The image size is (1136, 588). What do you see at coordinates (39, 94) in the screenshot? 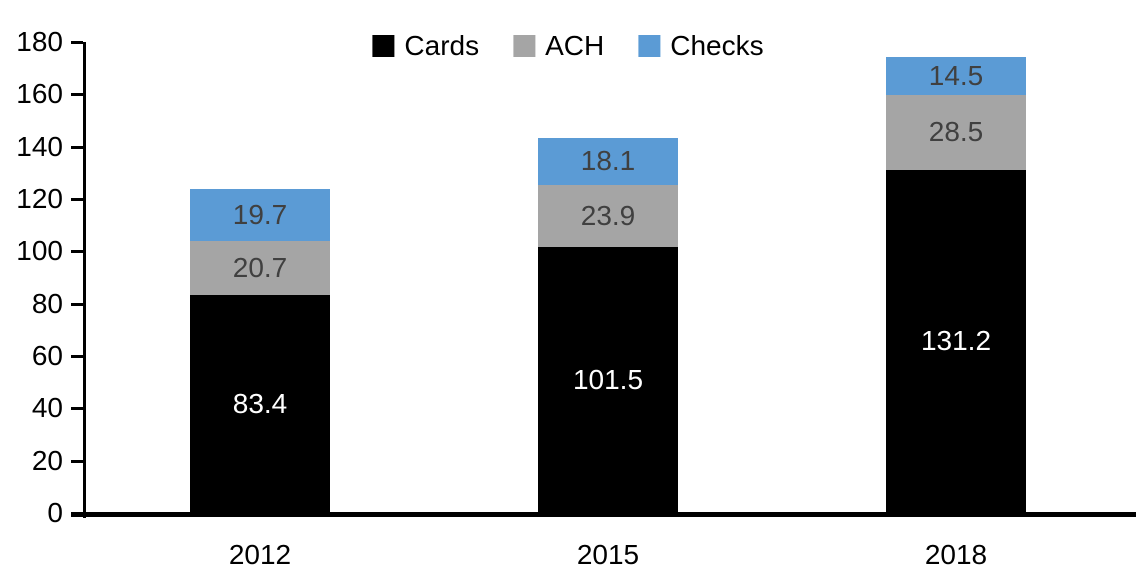
I see `y-tick-label: 160` at bounding box center [39, 94].